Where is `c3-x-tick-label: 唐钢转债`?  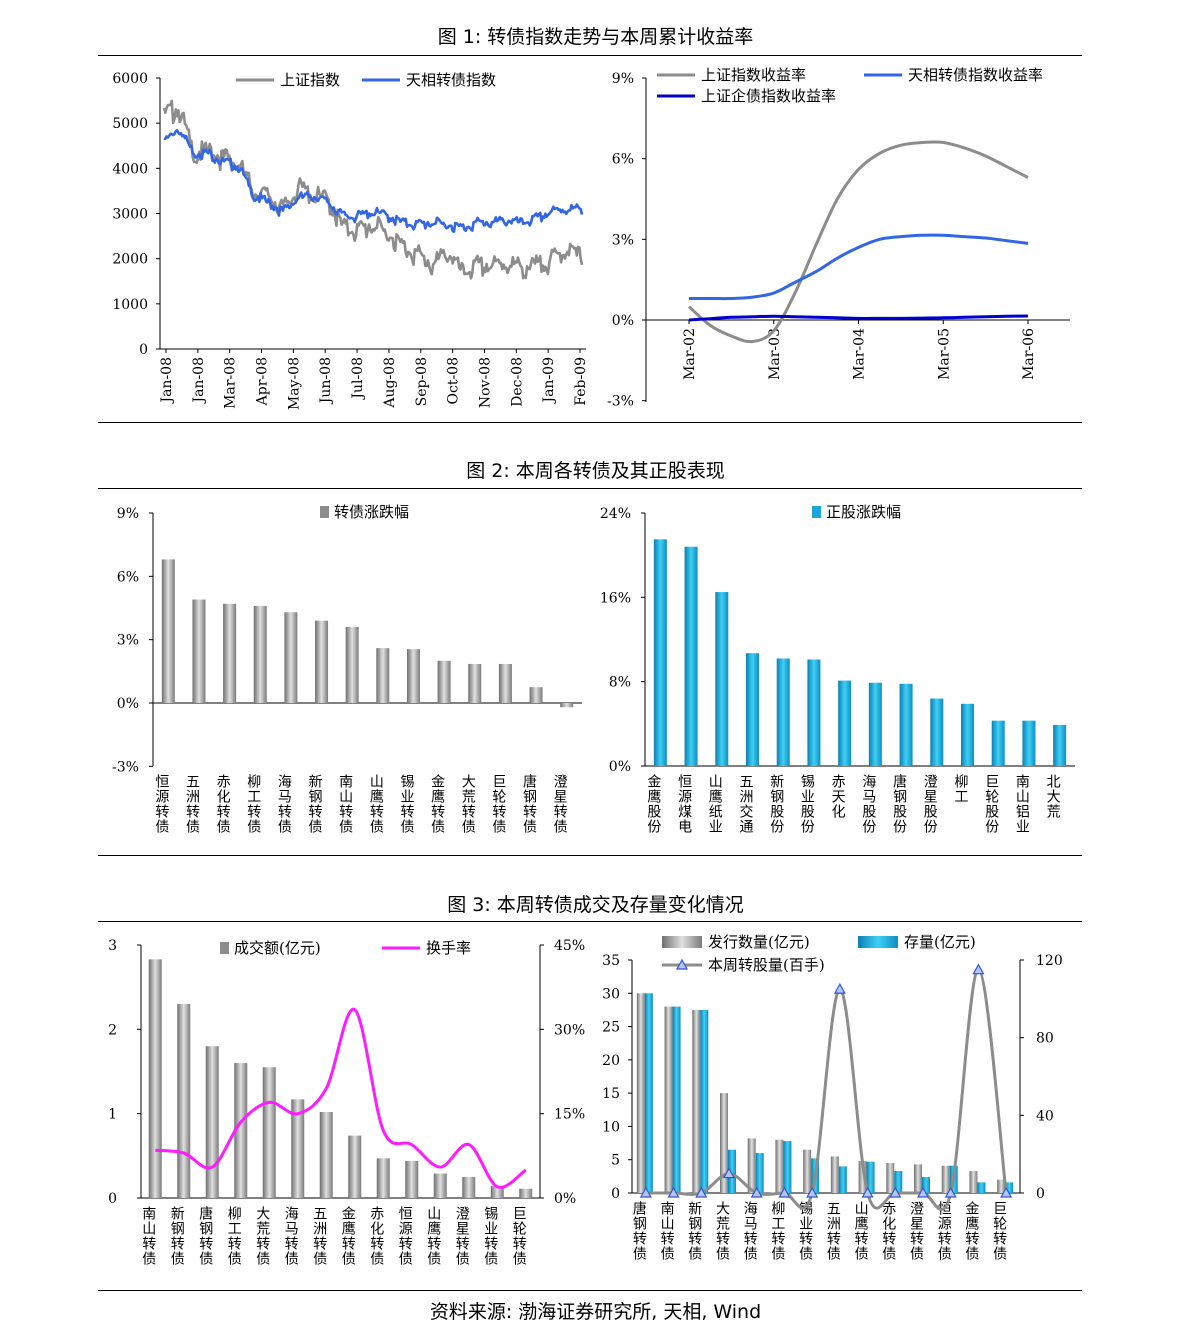 c3-x-tick-label: 唐钢转债 is located at coordinates (529, 803).